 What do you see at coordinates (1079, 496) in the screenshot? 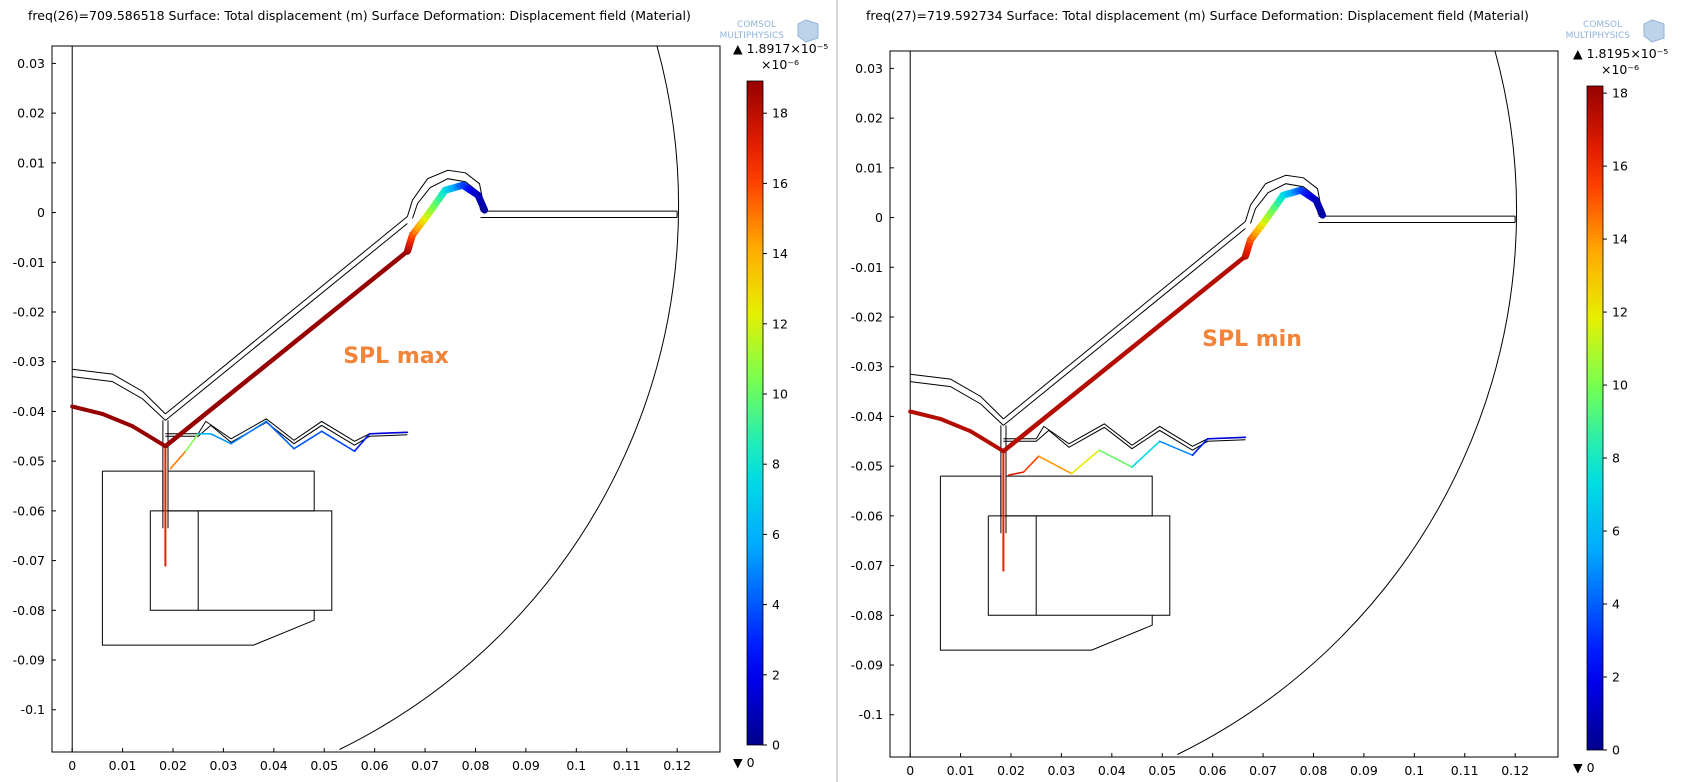
I see `top-plate` at bounding box center [1079, 496].